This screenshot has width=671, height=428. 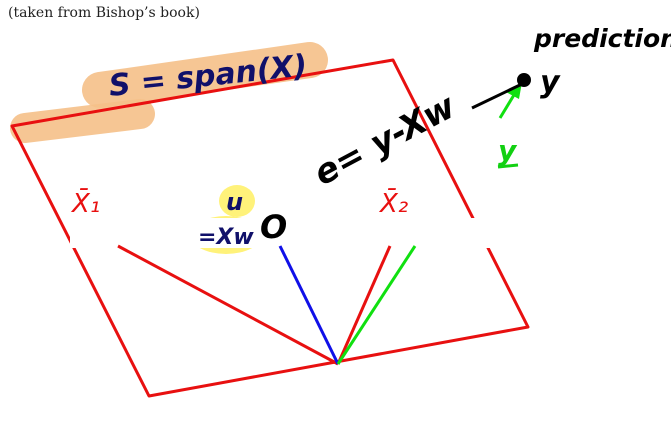 What do you see at coordinates (85, 203) in the screenshot?
I see `x1-label: X̄₁` at bounding box center [85, 203].